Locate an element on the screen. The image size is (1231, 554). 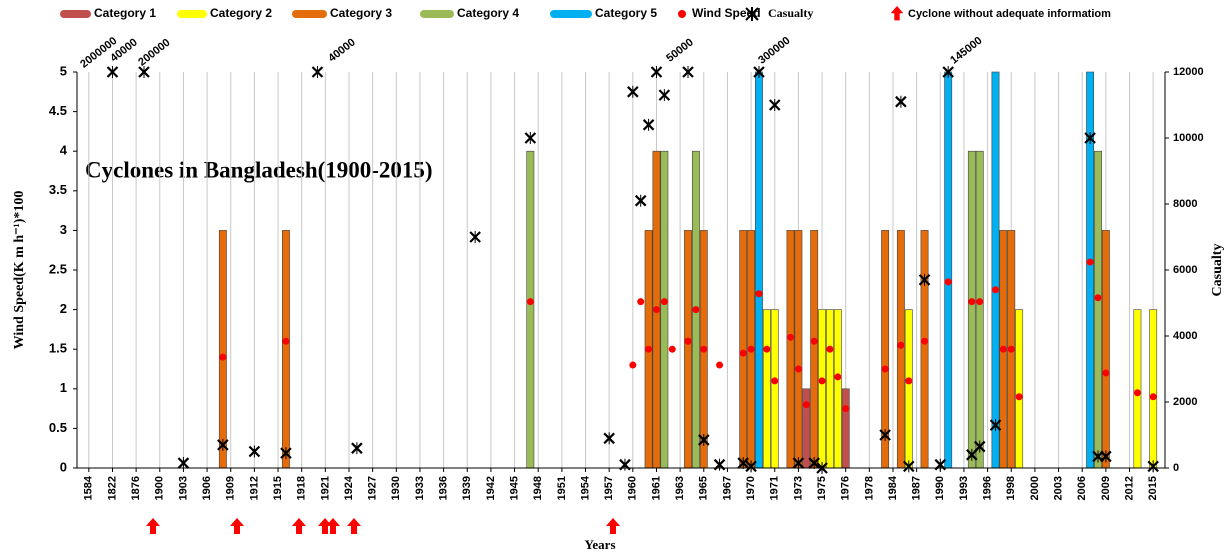
x-tick-label: 2015 is located at coordinates (1153, 488).